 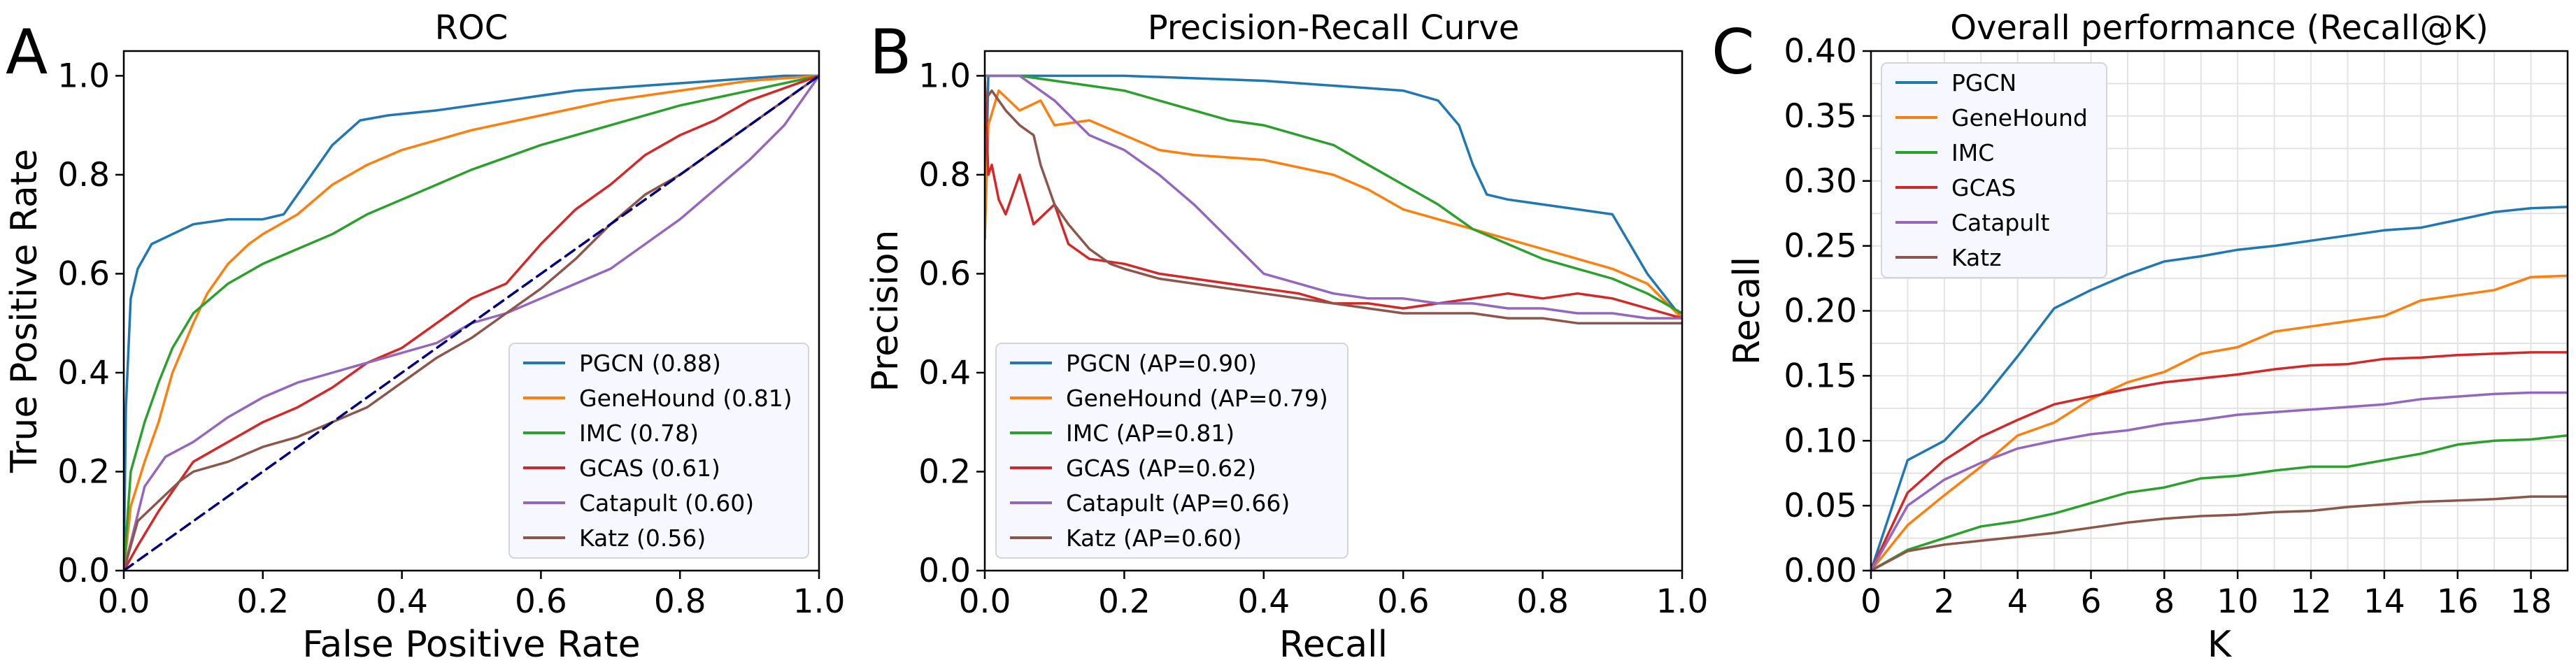 What do you see at coordinates (1820, 311) in the screenshot?
I see `y-tick-label: 0.20` at bounding box center [1820, 311].